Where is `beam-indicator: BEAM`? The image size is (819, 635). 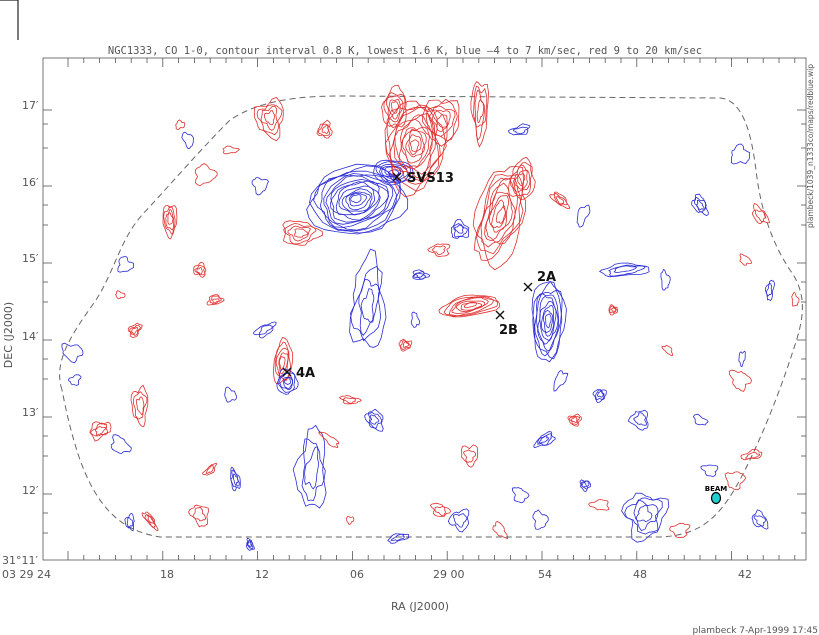
beam-indicator: BEAM is located at coordinates (716, 495).